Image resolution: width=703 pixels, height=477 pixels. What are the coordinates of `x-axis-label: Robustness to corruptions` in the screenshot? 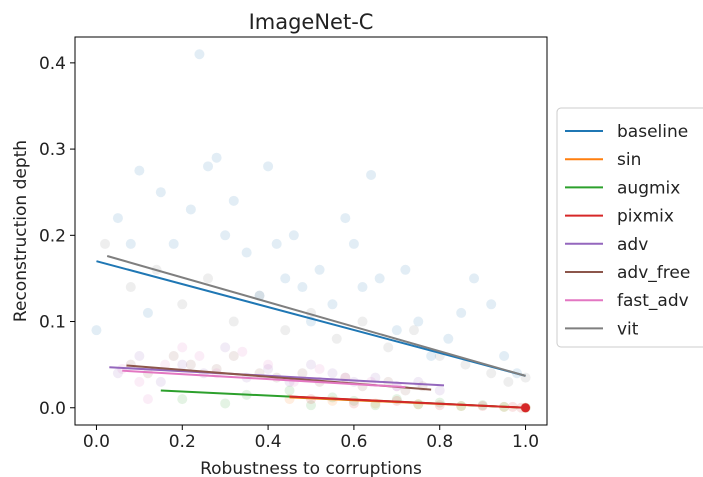 It's located at (311, 468).